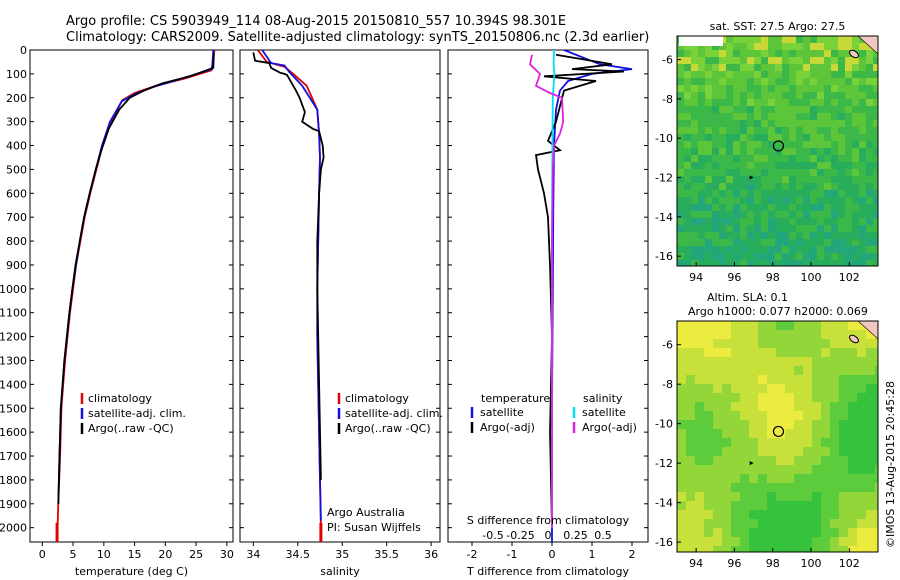 This screenshot has height=580, width=900. I want to click on temperature-ytick-label: 700, so click(16, 217).